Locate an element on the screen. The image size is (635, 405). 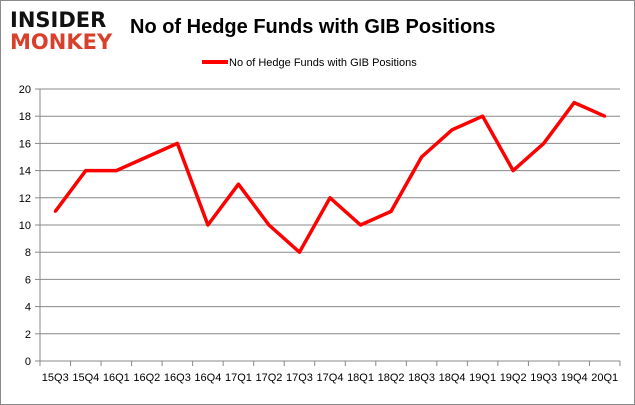
y-tick-label: 8 is located at coordinates (28, 253).